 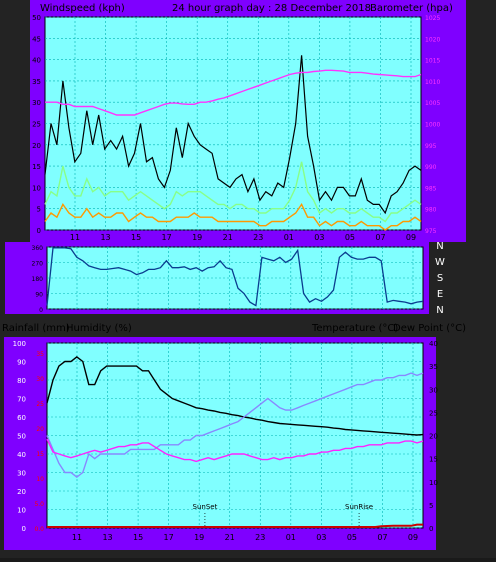 What do you see at coordinates (429, 328) in the screenshot?
I see `dewpoint-title: Dew Point (°C)` at bounding box center [429, 328].